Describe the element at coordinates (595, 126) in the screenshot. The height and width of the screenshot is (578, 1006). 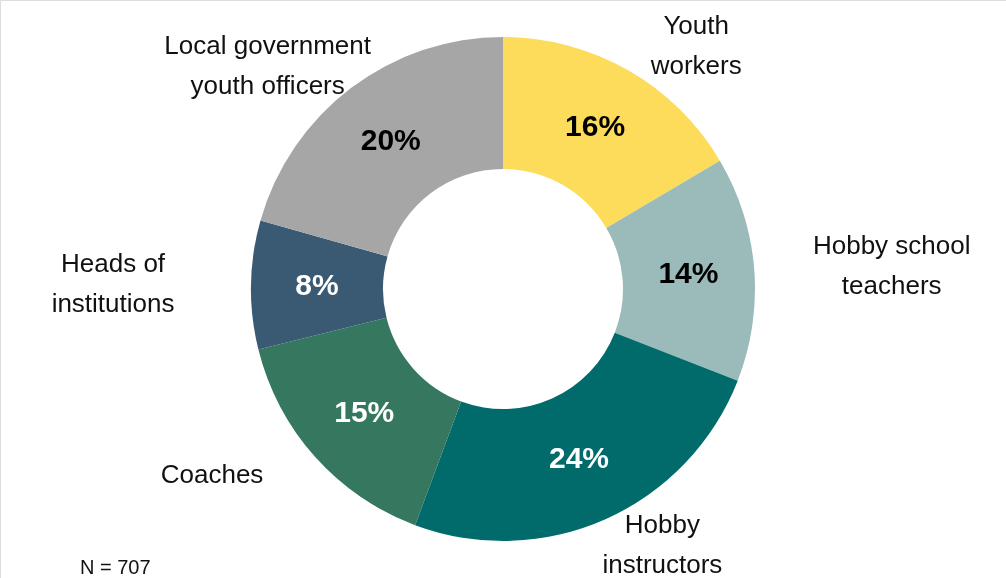
I see `data-label: 16%` at that location.